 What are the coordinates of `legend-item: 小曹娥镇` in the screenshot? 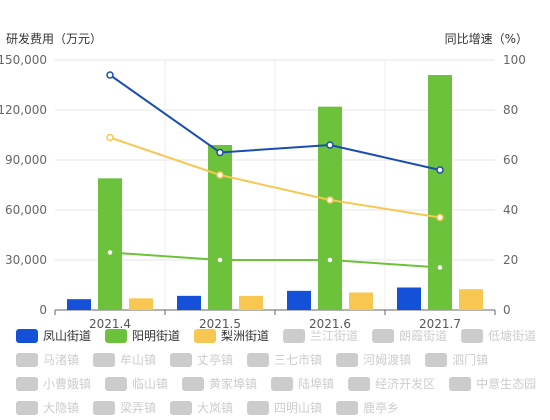 It's located at (53, 384).